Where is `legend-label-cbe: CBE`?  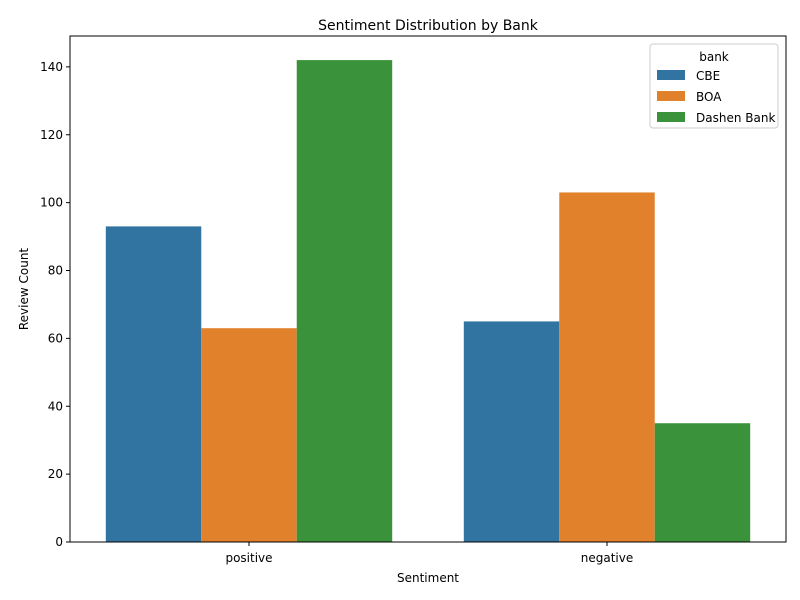 legend-label-cbe: CBE is located at coordinates (708, 76).